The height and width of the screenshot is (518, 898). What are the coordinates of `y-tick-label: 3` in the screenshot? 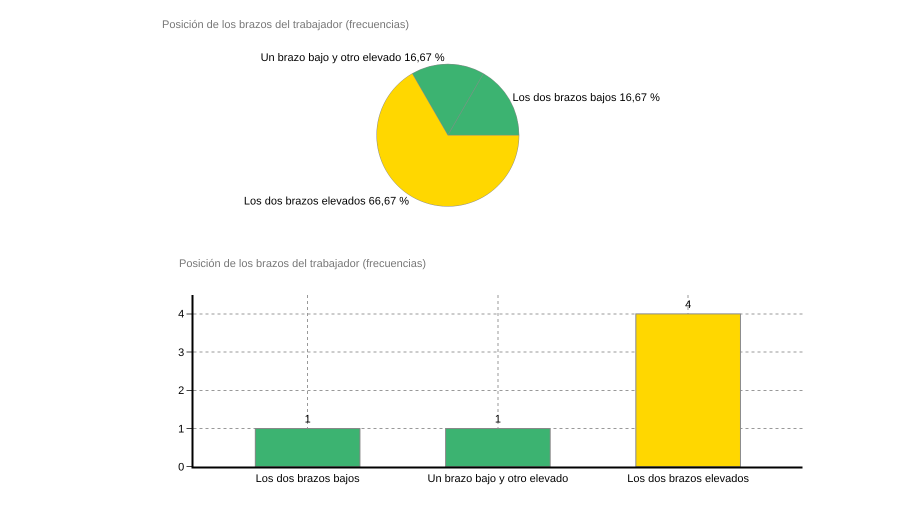 It's located at (181, 352).